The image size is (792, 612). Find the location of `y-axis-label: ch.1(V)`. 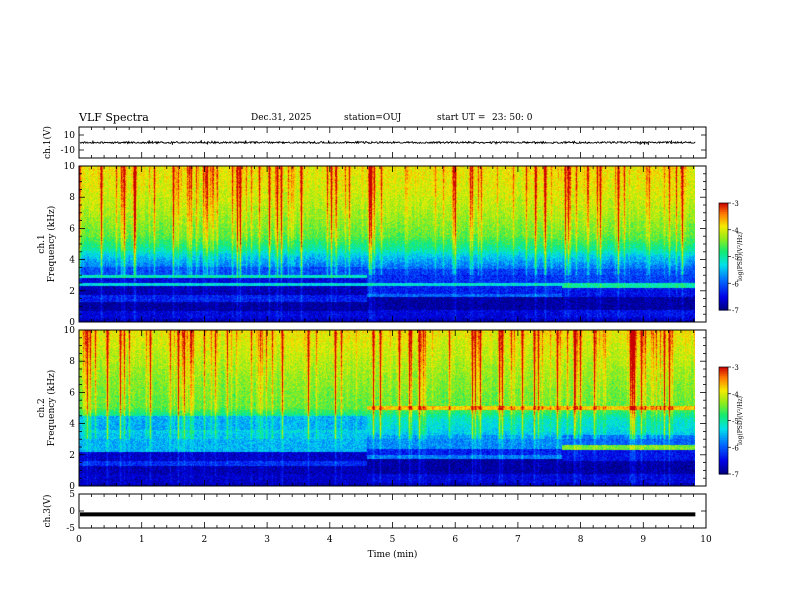

y-axis-label: ch.1(V) is located at coordinates (47, 142).